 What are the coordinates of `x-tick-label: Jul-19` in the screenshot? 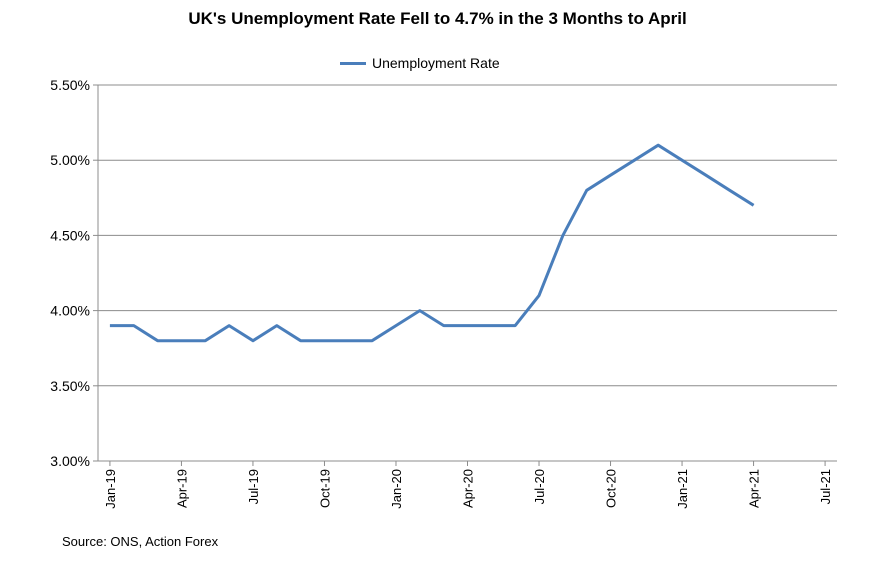 It's located at (253, 486).